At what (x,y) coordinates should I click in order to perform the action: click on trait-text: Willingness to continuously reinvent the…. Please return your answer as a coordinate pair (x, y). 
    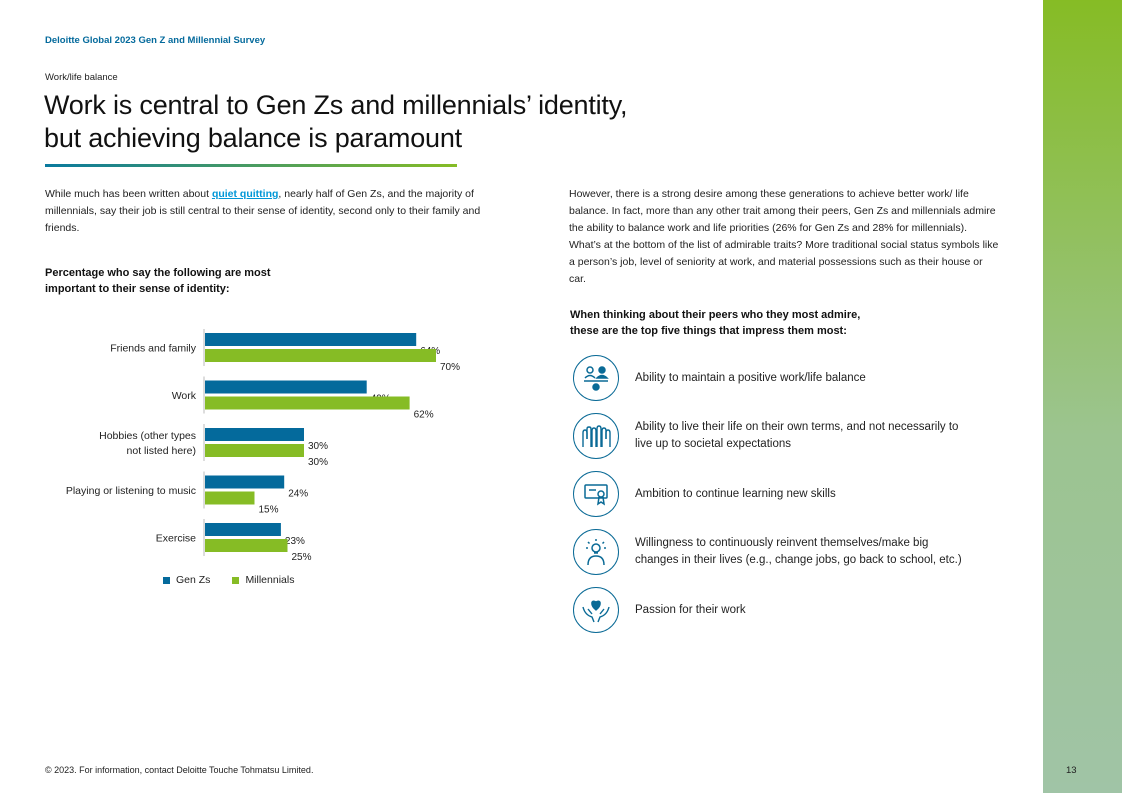
    Looking at the image, I should click on (798, 551).